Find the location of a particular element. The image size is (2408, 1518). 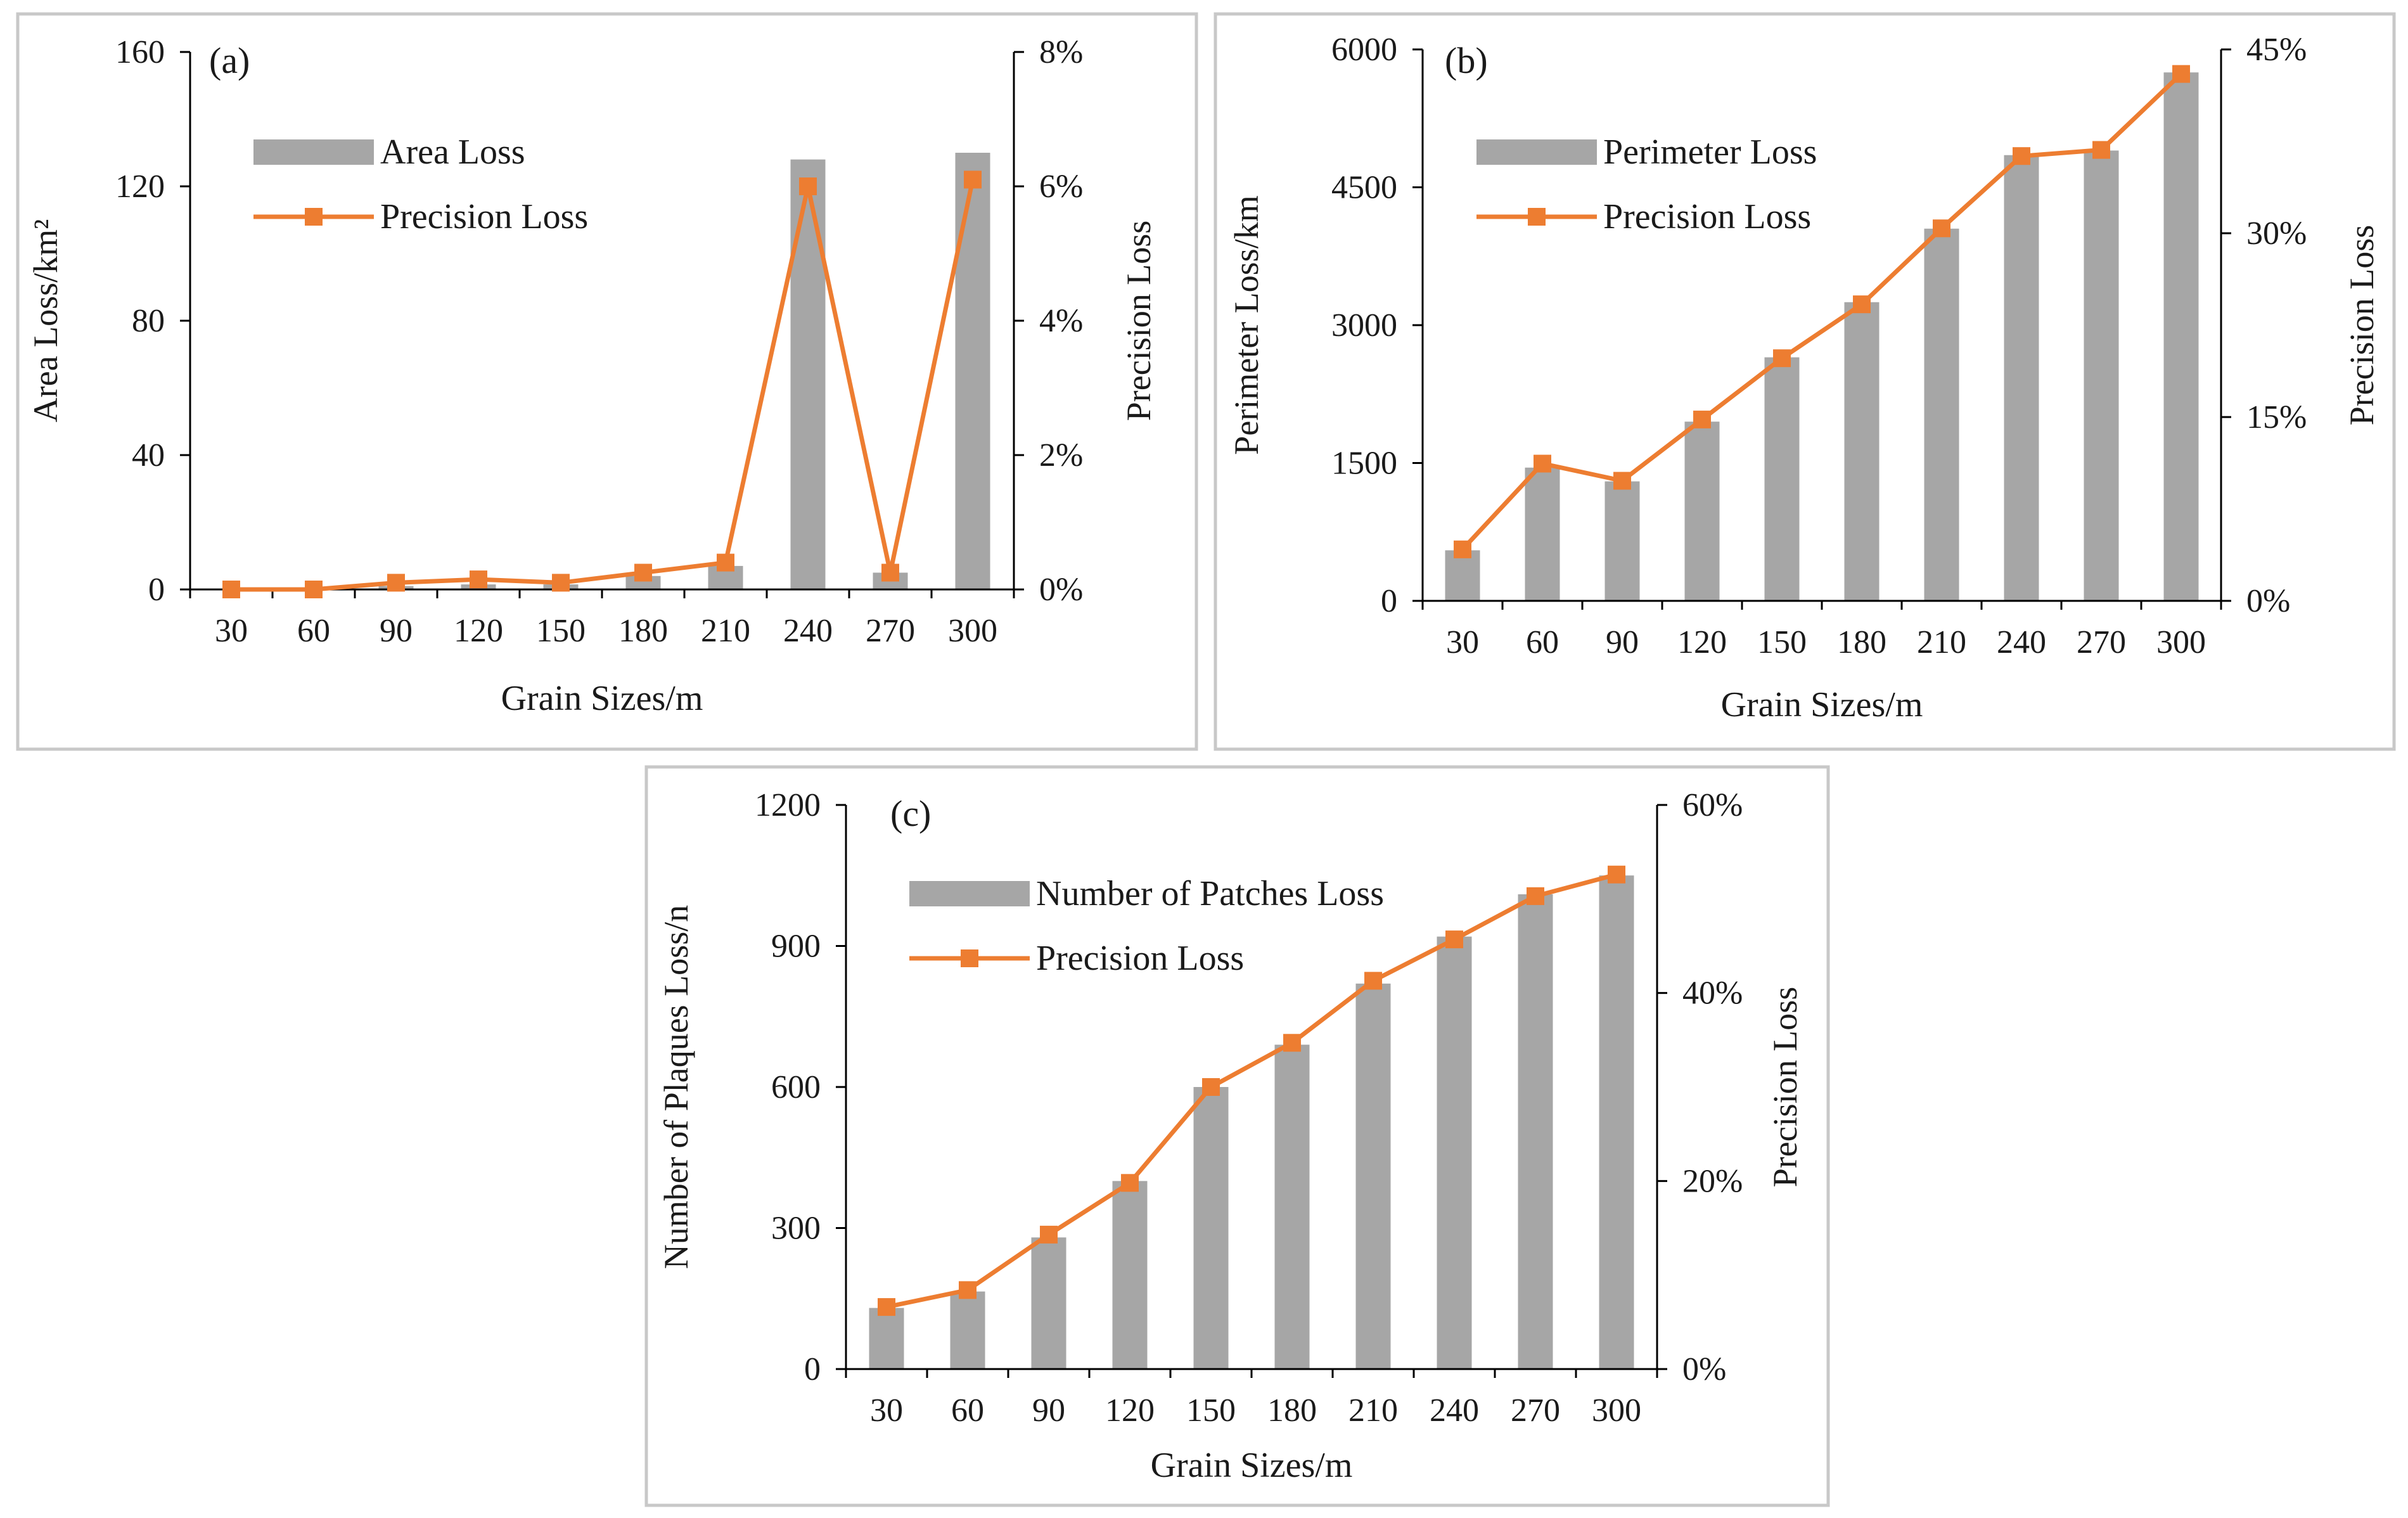

y-tick-label: 160 is located at coordinates (140, 52).